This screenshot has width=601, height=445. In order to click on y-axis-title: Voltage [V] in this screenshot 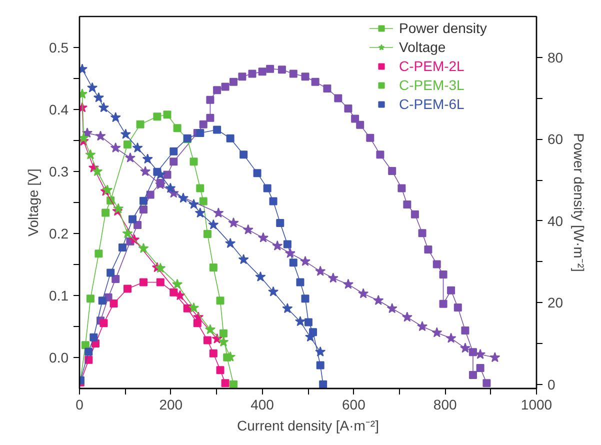, I will do `click(33, 202)`.